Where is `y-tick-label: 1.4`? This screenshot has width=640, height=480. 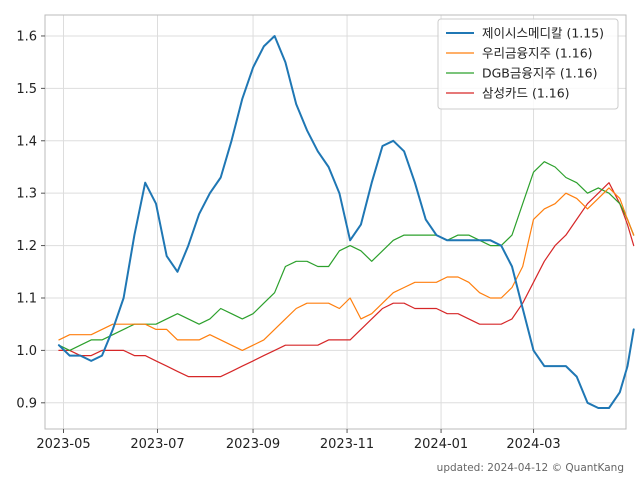
y-tick-label: 1.4 is located at coordinates (26, 141).